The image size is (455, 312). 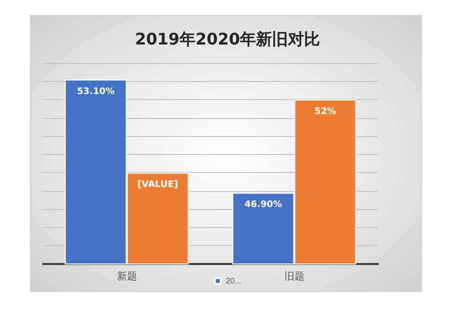 I want to click on chart-title: 2019年2020年新旧对比, so click(x=227, y=39).